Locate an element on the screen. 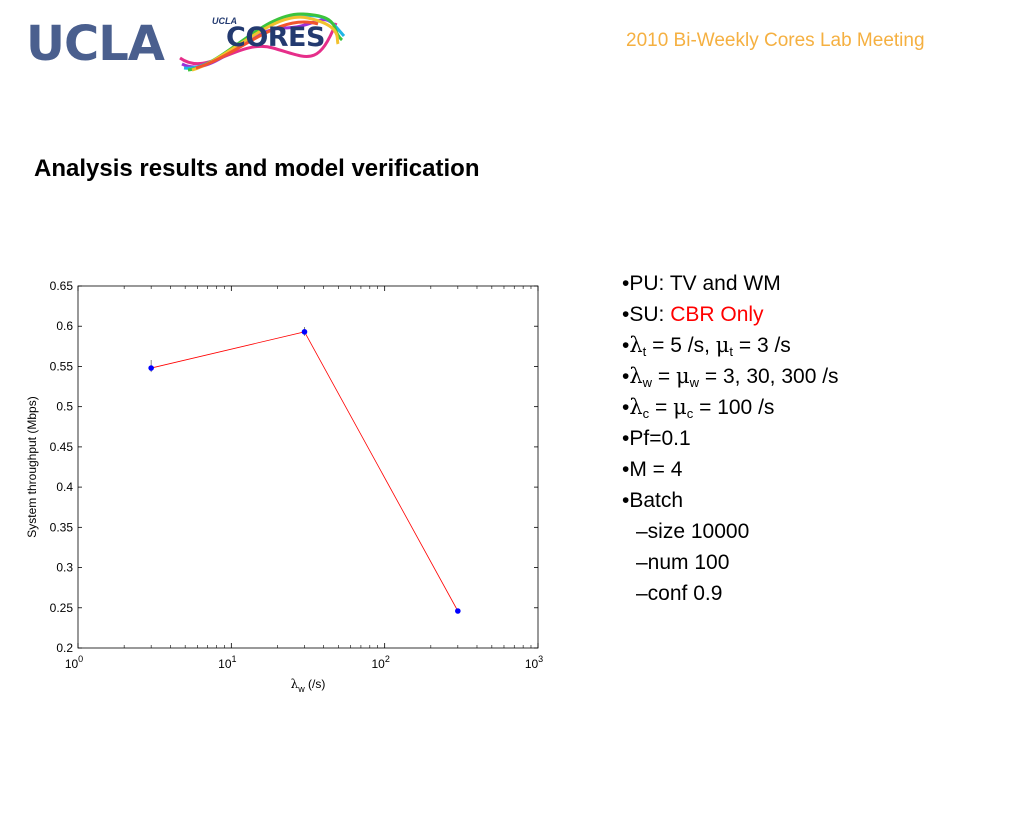 The image size is (1024, 819). cores-logo-small-text: UCLA is located at coordinates (224, 21).